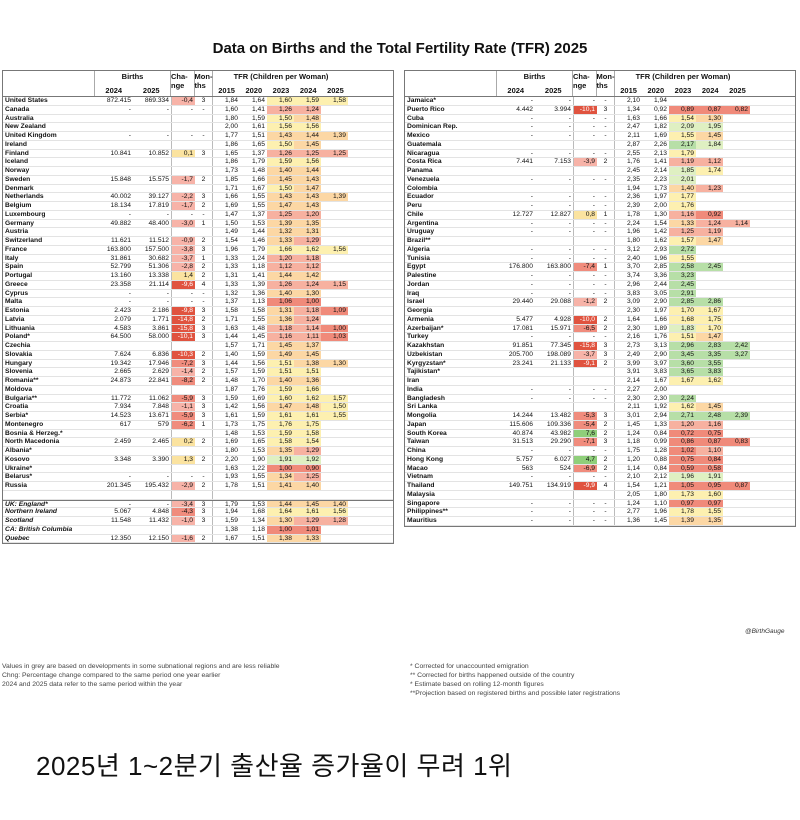 Image resolution: width=800 pixels, height=820 pixels. I want to click on tfr-2020-cell: 1,18, so click(258, 267).